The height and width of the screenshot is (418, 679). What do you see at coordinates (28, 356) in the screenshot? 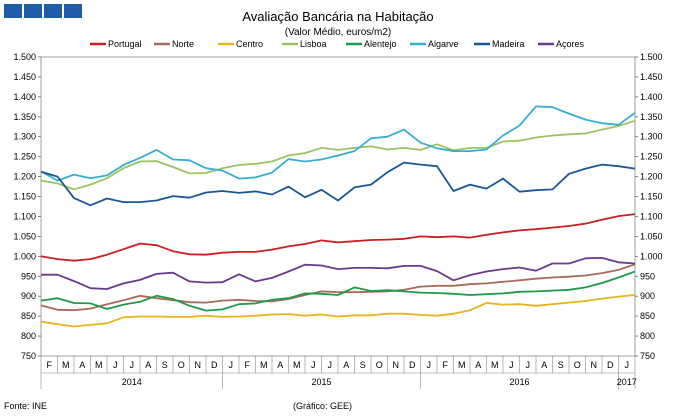
I see `y-tick-label-left: 750` at bounding box center [28, 356].